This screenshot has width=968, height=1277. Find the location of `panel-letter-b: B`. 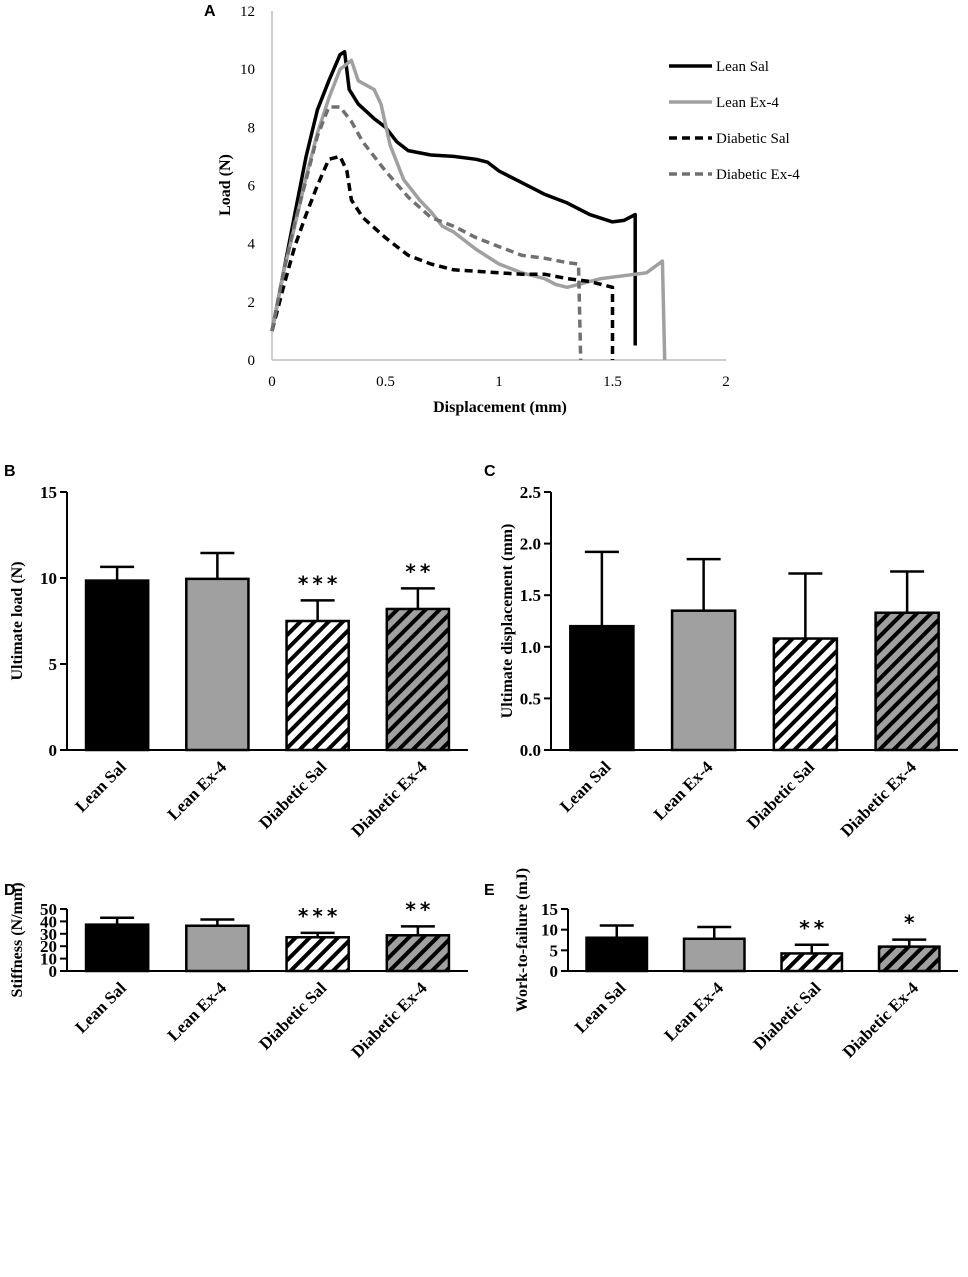

panel-letter-b: B is located at coordinates (10, 471).